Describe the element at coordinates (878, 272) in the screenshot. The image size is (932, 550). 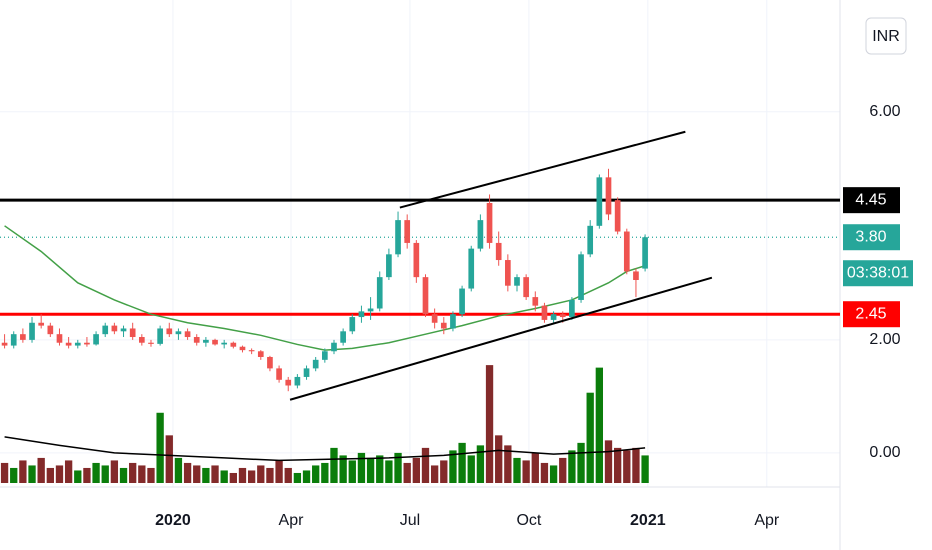
I see `countdown: 03:38:01` at that location.